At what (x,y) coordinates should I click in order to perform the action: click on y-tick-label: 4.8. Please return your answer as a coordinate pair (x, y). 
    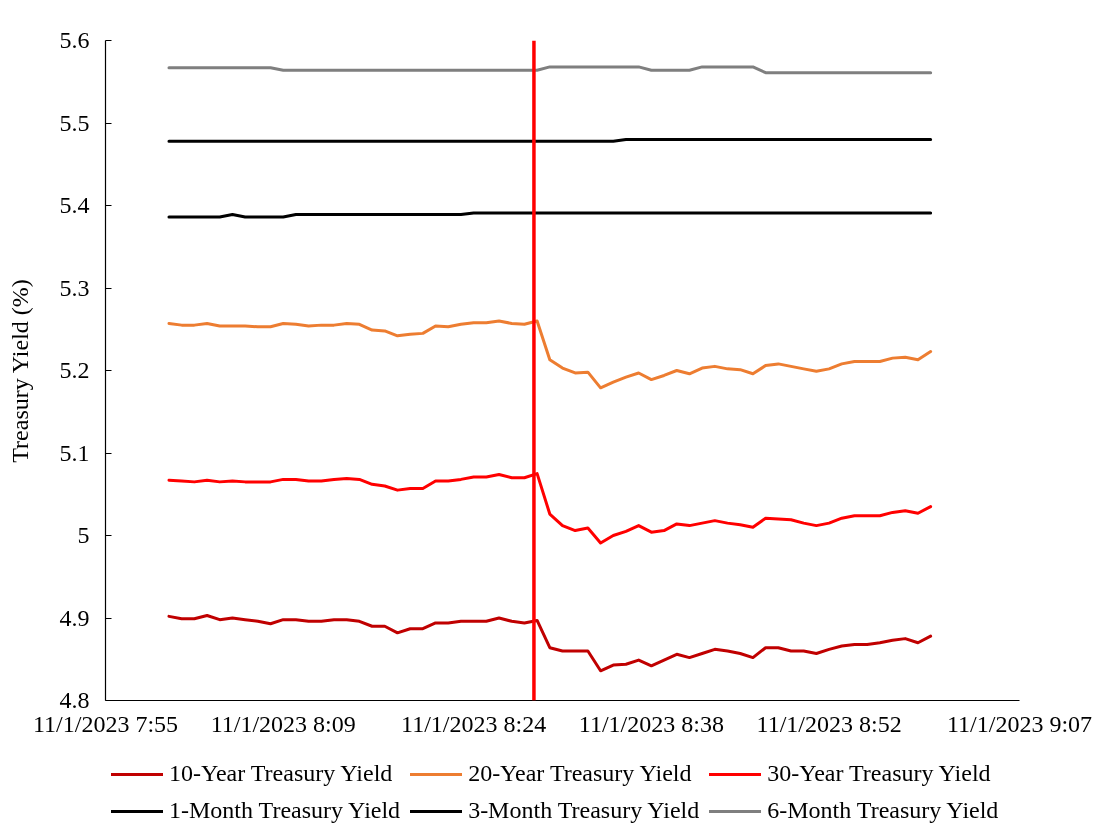
    Looking at the image, I should click on (74, 700).